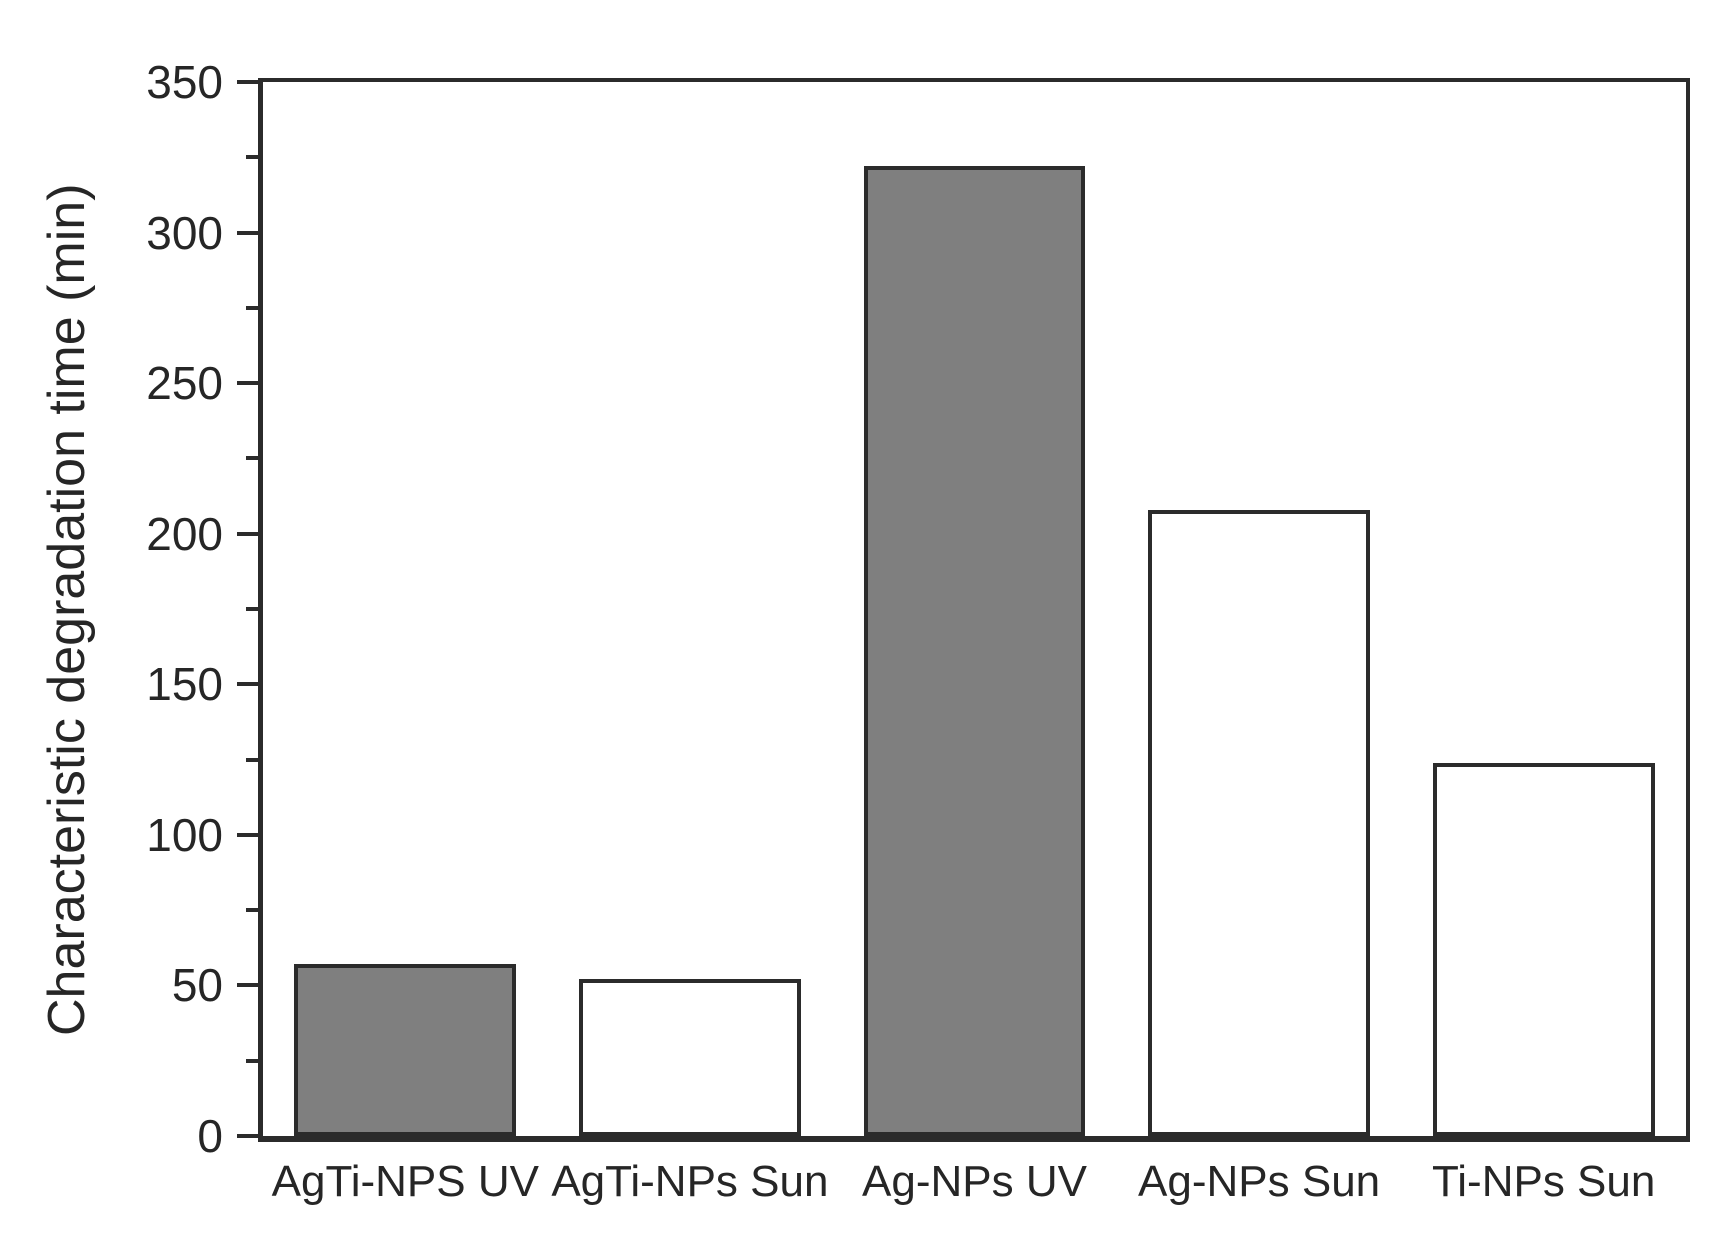 The width and height of the screenshot is (1735, 1255). What do you see at coordinates (1544, 1181) in the screenshot?
I see `x-category-label: Ti-NPs Sun` at bounding box center [1544, 1181].